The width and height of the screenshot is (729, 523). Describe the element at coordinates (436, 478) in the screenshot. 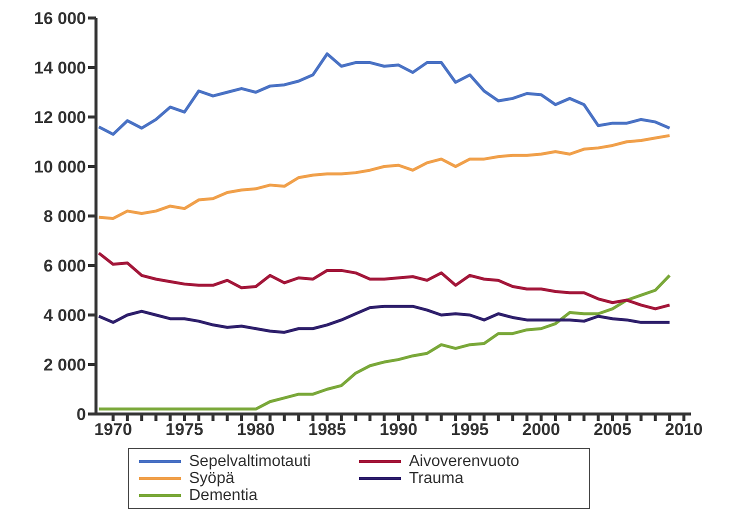

I see `legend-label: Trauma` at that location.